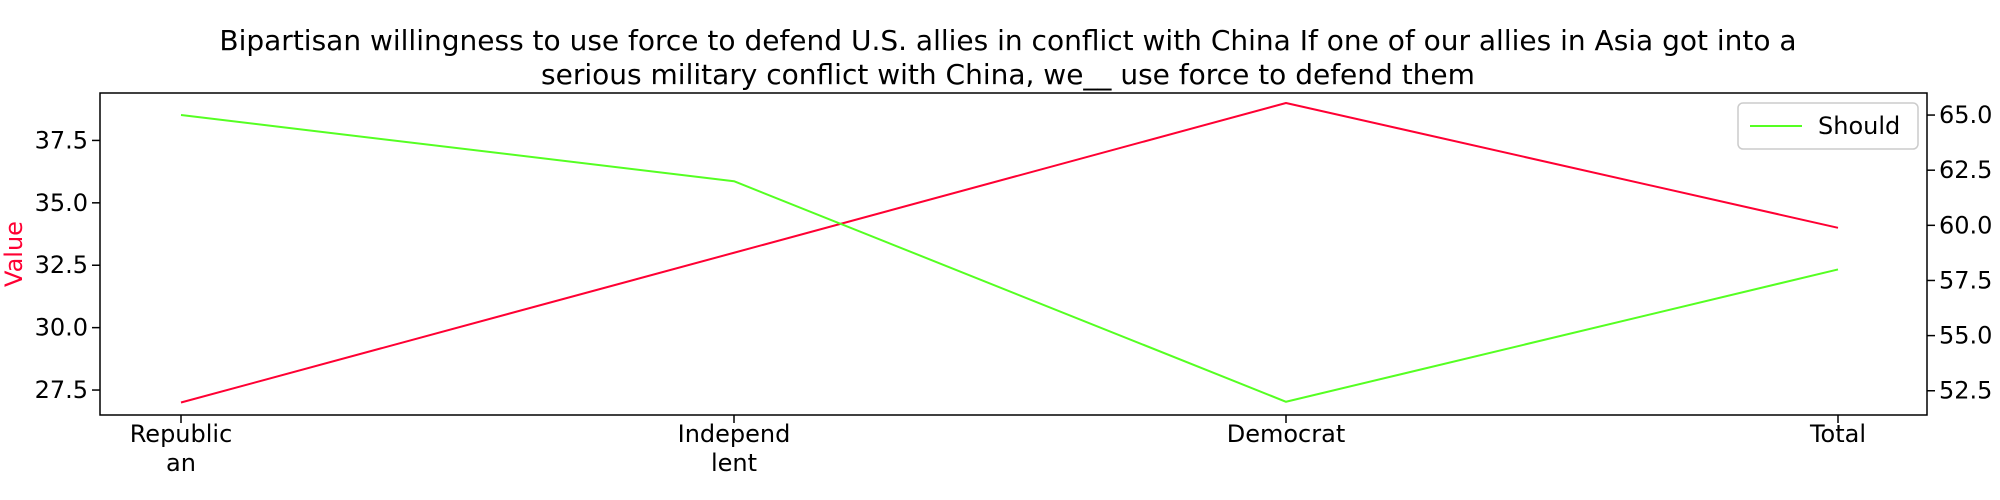 The width and height of the screenshot is (2000, 500). What do you see at coordinates (1837, 434) in the screenshot?
I see `x-tick-label: Total` at bounding box center [1837, 434].